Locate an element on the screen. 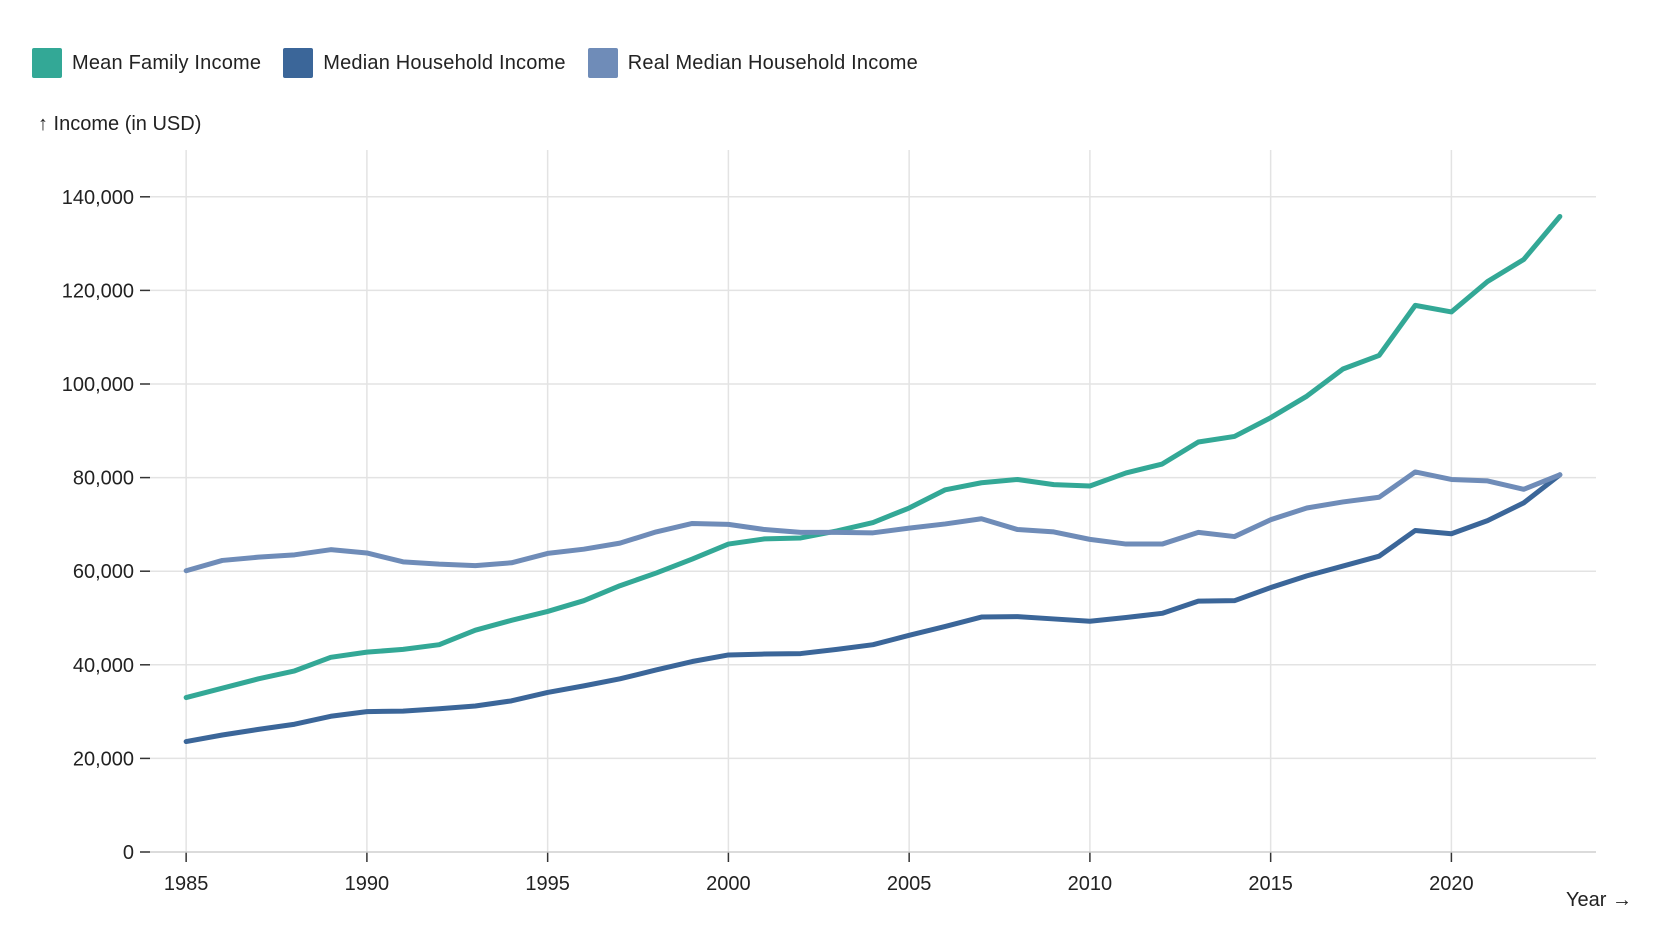 Image resolution: width=1664 pixels, height=940 pixels. x-axis: 1985 1990 1995 2000 2005 2010 2015 2020 is located at coordinates (873, 873).